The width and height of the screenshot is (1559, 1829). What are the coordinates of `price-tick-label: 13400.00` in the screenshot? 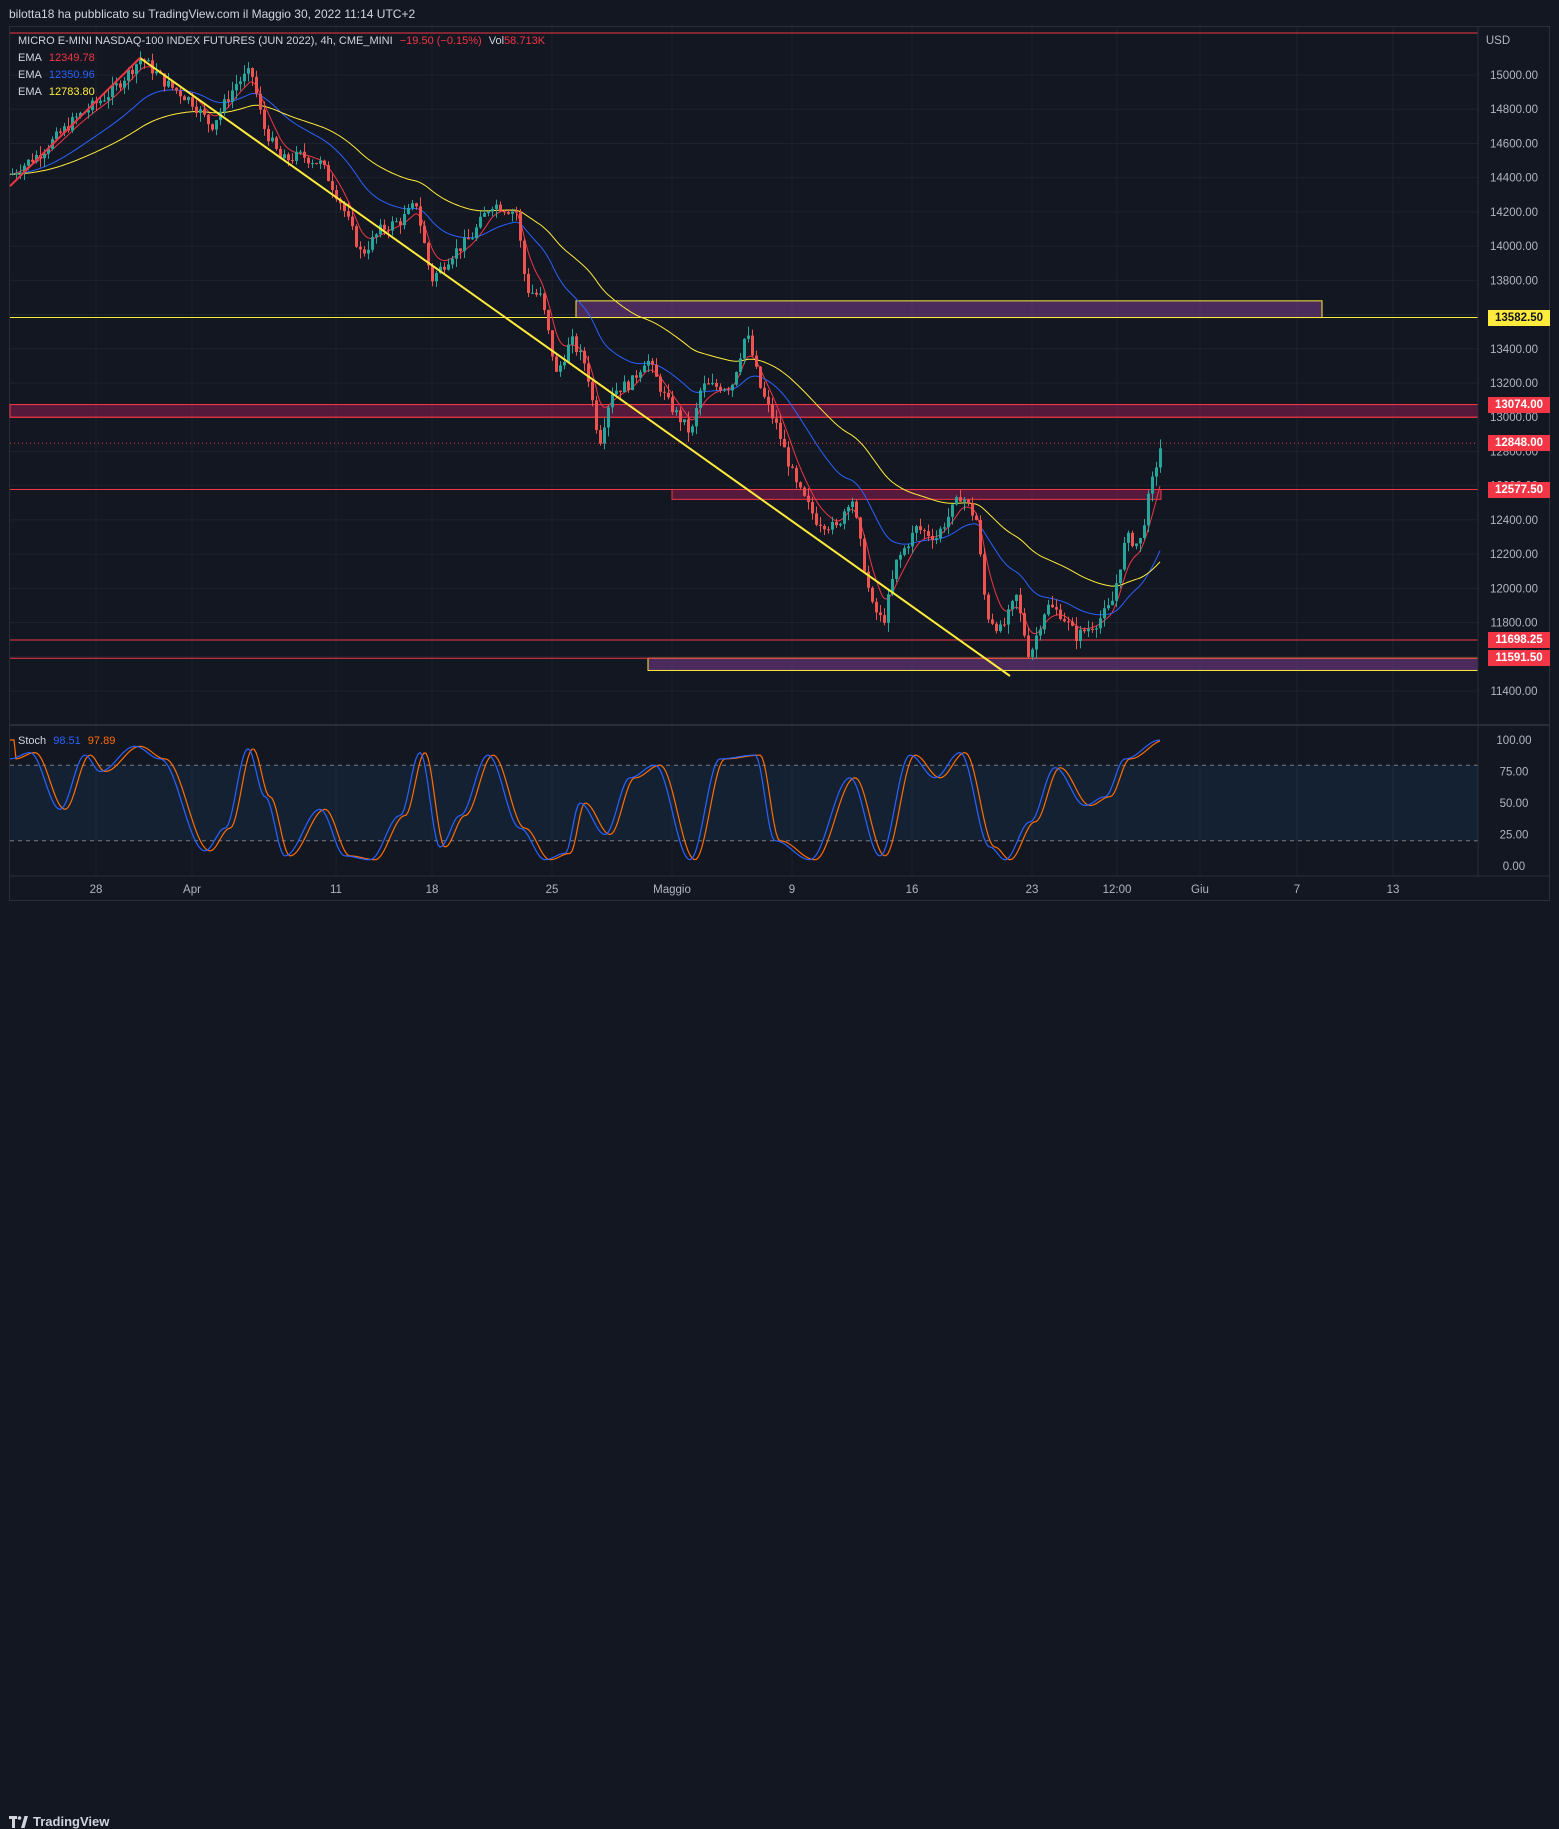 It's located at (1514, 350).